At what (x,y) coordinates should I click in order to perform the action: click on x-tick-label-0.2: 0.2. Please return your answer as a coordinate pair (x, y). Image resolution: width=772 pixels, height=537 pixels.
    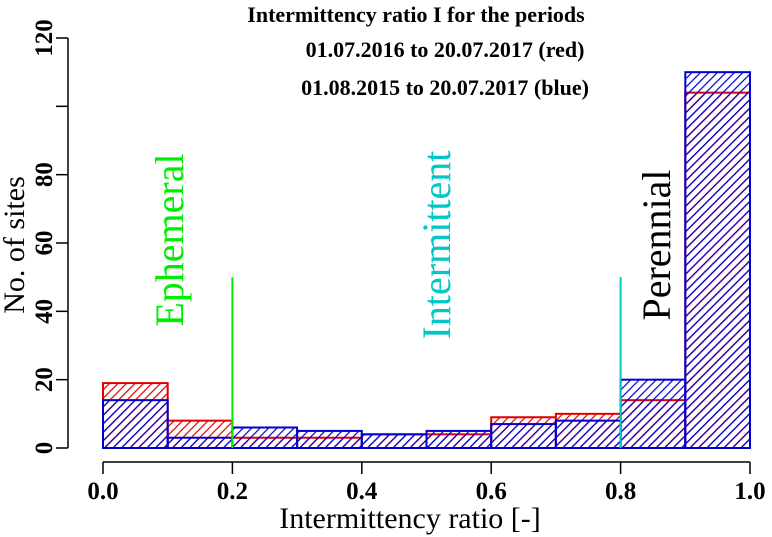
    Looking at the image, I should click on (232, 491).